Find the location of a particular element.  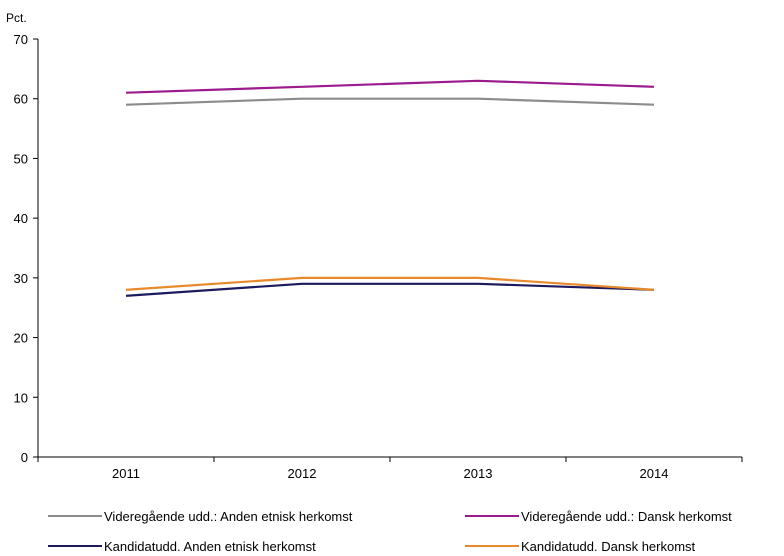

y-axis-unit-label: Pct. is located at coordinates (16, 18).